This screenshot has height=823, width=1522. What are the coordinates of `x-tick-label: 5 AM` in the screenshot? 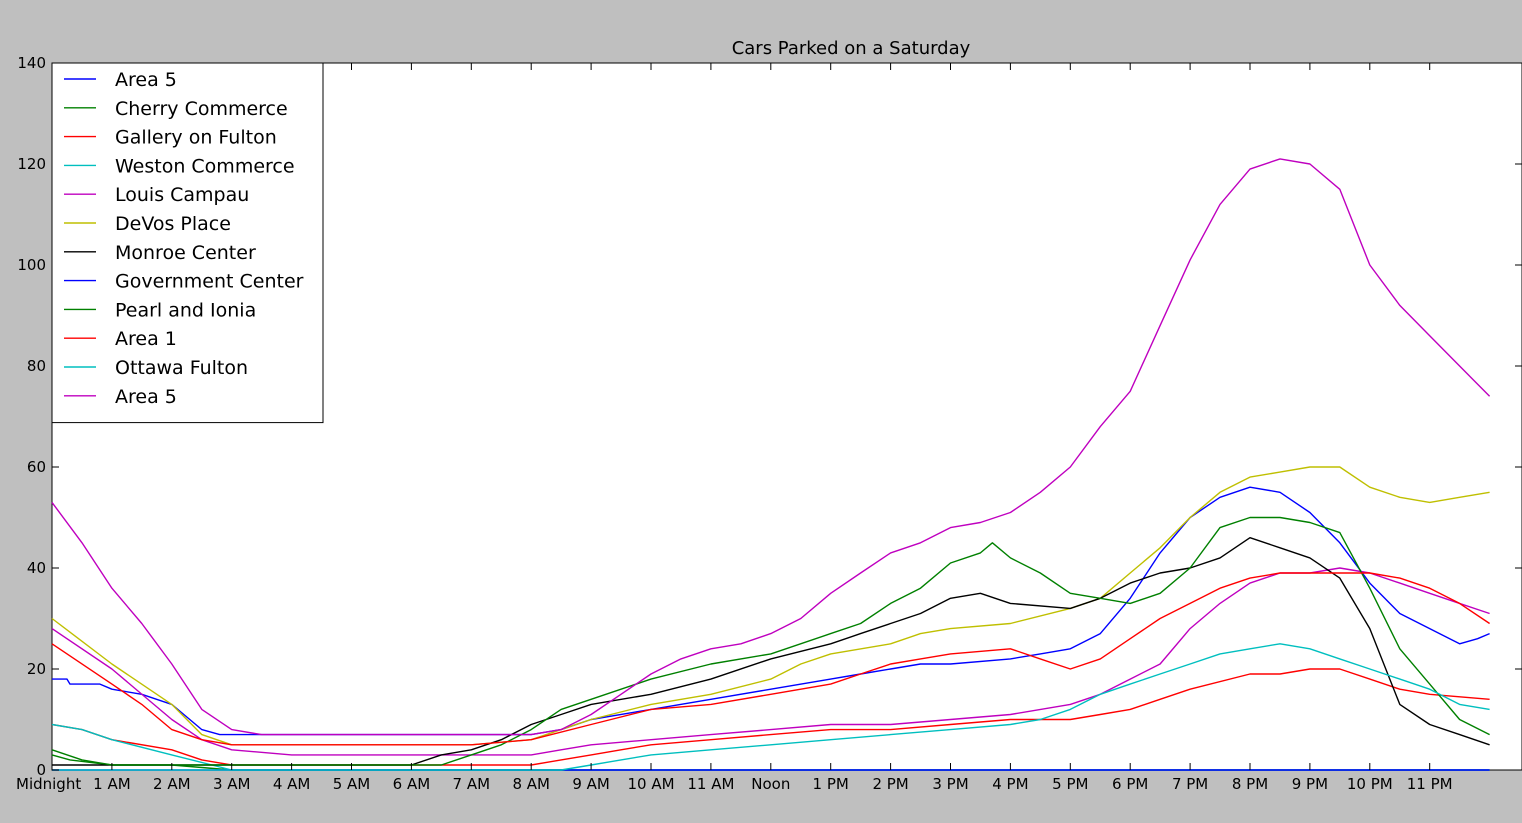 It's located at (352, 784).